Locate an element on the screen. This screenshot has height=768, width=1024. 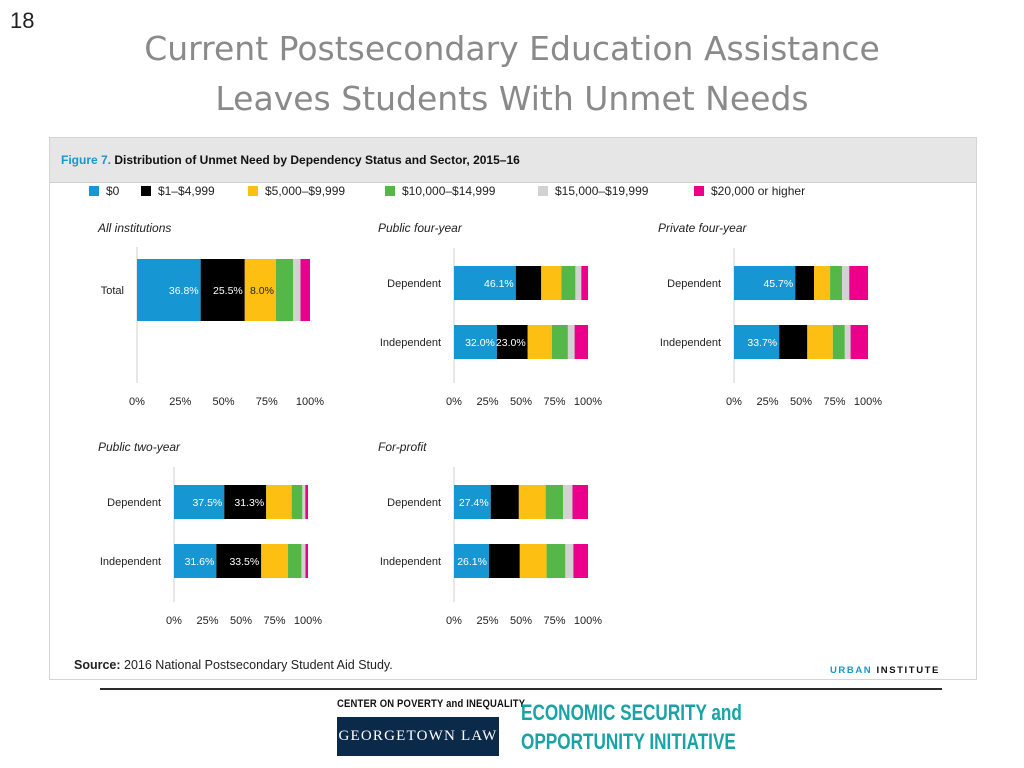
legend-item-4: $15,000–$19,999 is located at coordinates (593, 191).